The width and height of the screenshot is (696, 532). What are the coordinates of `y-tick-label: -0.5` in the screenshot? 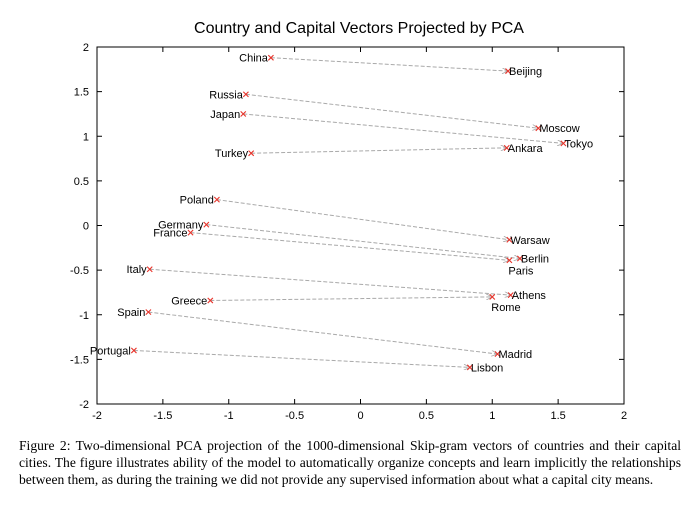 It's located at (79, 271).